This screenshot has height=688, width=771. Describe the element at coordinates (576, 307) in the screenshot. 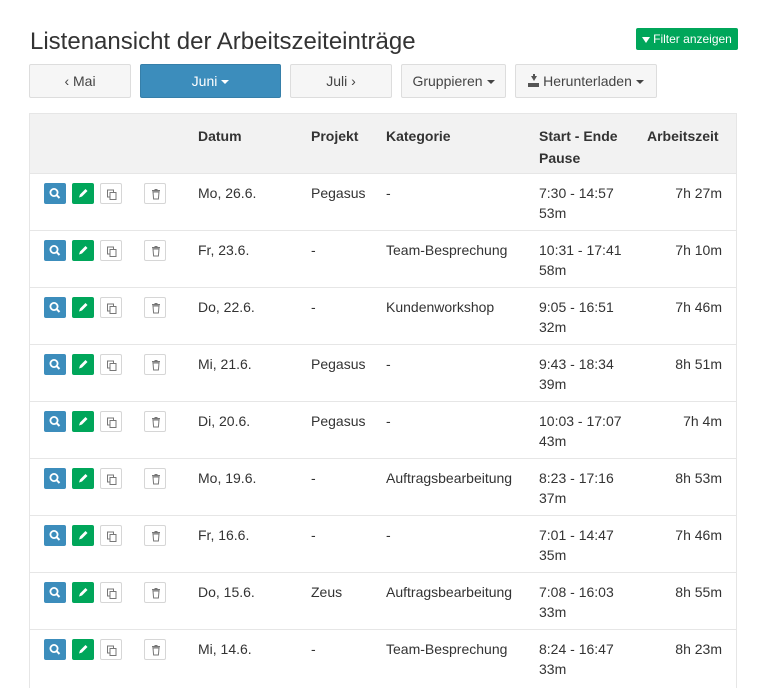

I see `cell-time-range: 9:05 - 16:51` at that location.